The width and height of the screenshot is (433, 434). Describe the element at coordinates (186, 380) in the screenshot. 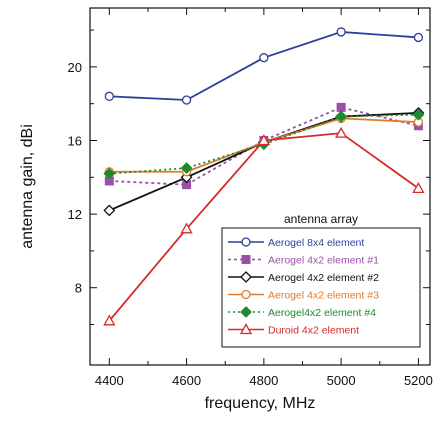

I see `x-tick-label: 4600` at that location.